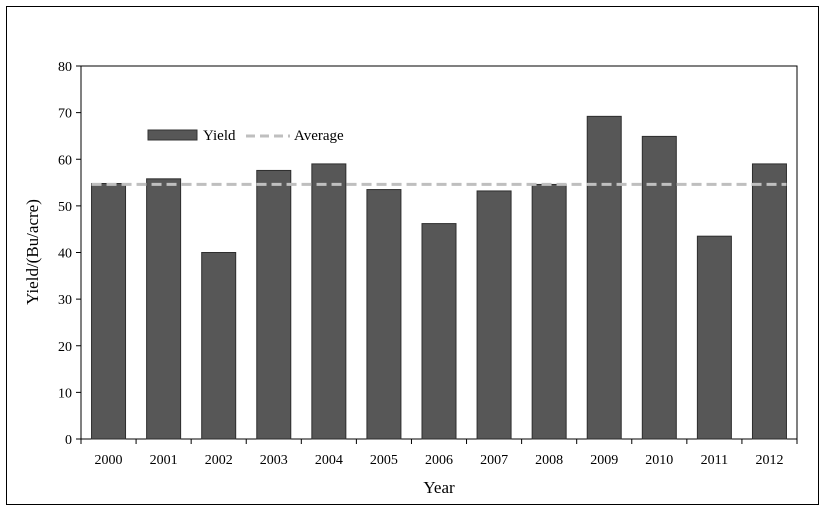 Image resolution: width=827 pixels, height=511 pixels. I want to click on legend: Yield Average, so click(245, 136).